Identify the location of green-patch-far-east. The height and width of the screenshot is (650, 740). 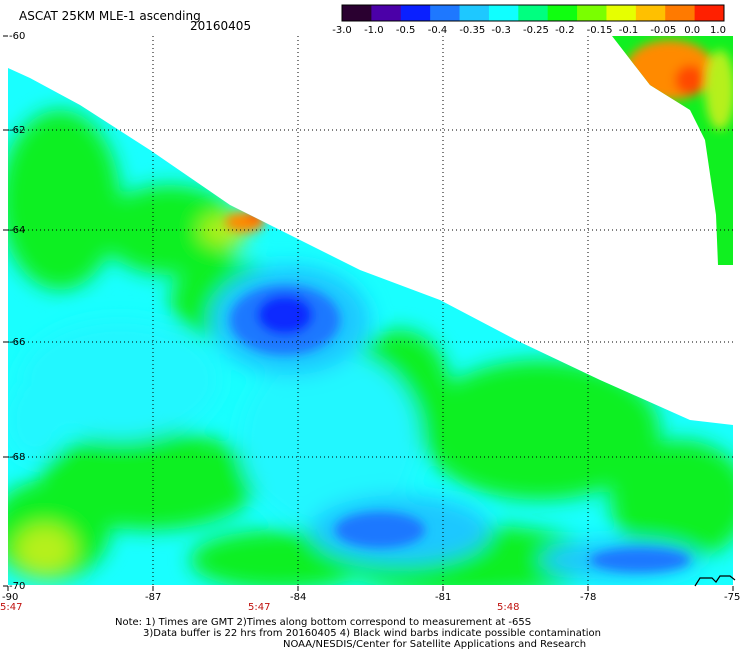
(671, 500).